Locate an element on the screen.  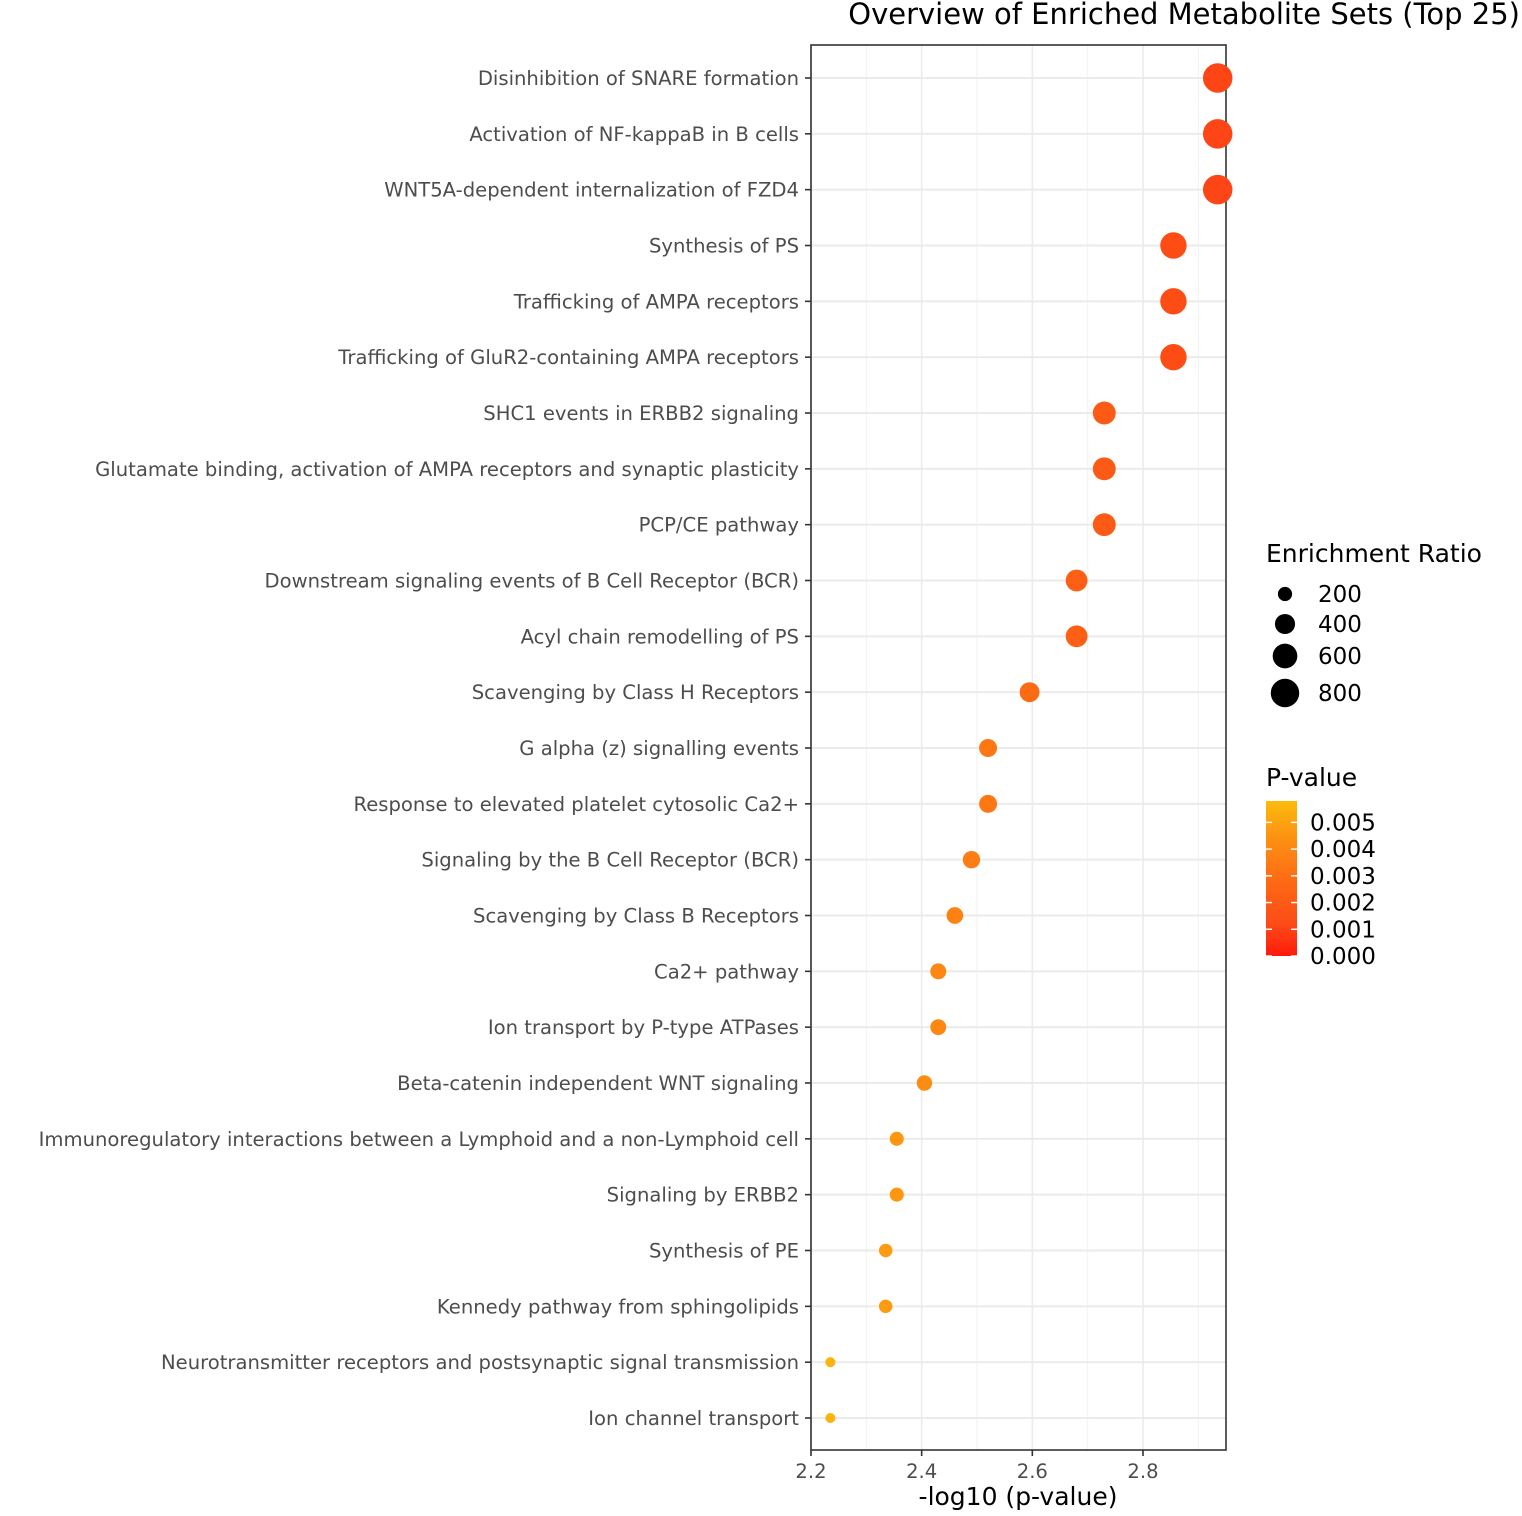
y-tick-label: Scavenging by Class B Receptors is located at coordinates (636, 916).